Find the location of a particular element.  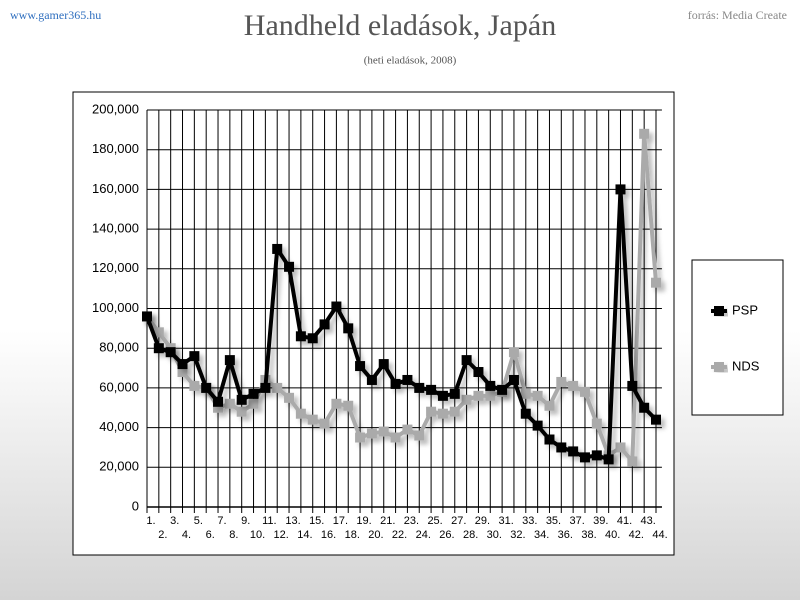

y-tick-label: 60,000 is located at coordinates (119, 386).